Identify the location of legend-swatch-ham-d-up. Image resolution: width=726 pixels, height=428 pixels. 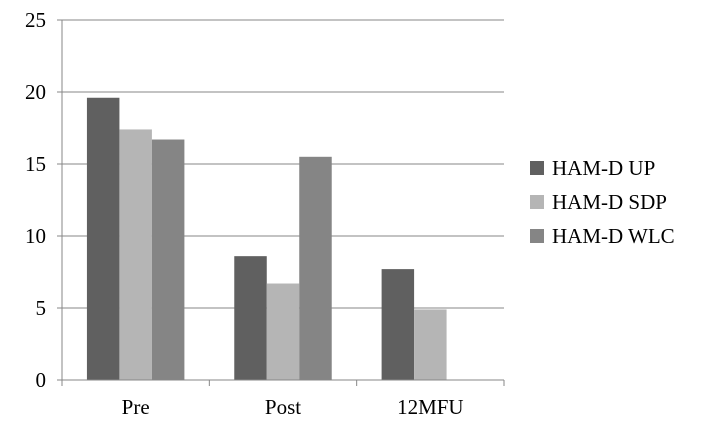
(537, 168).